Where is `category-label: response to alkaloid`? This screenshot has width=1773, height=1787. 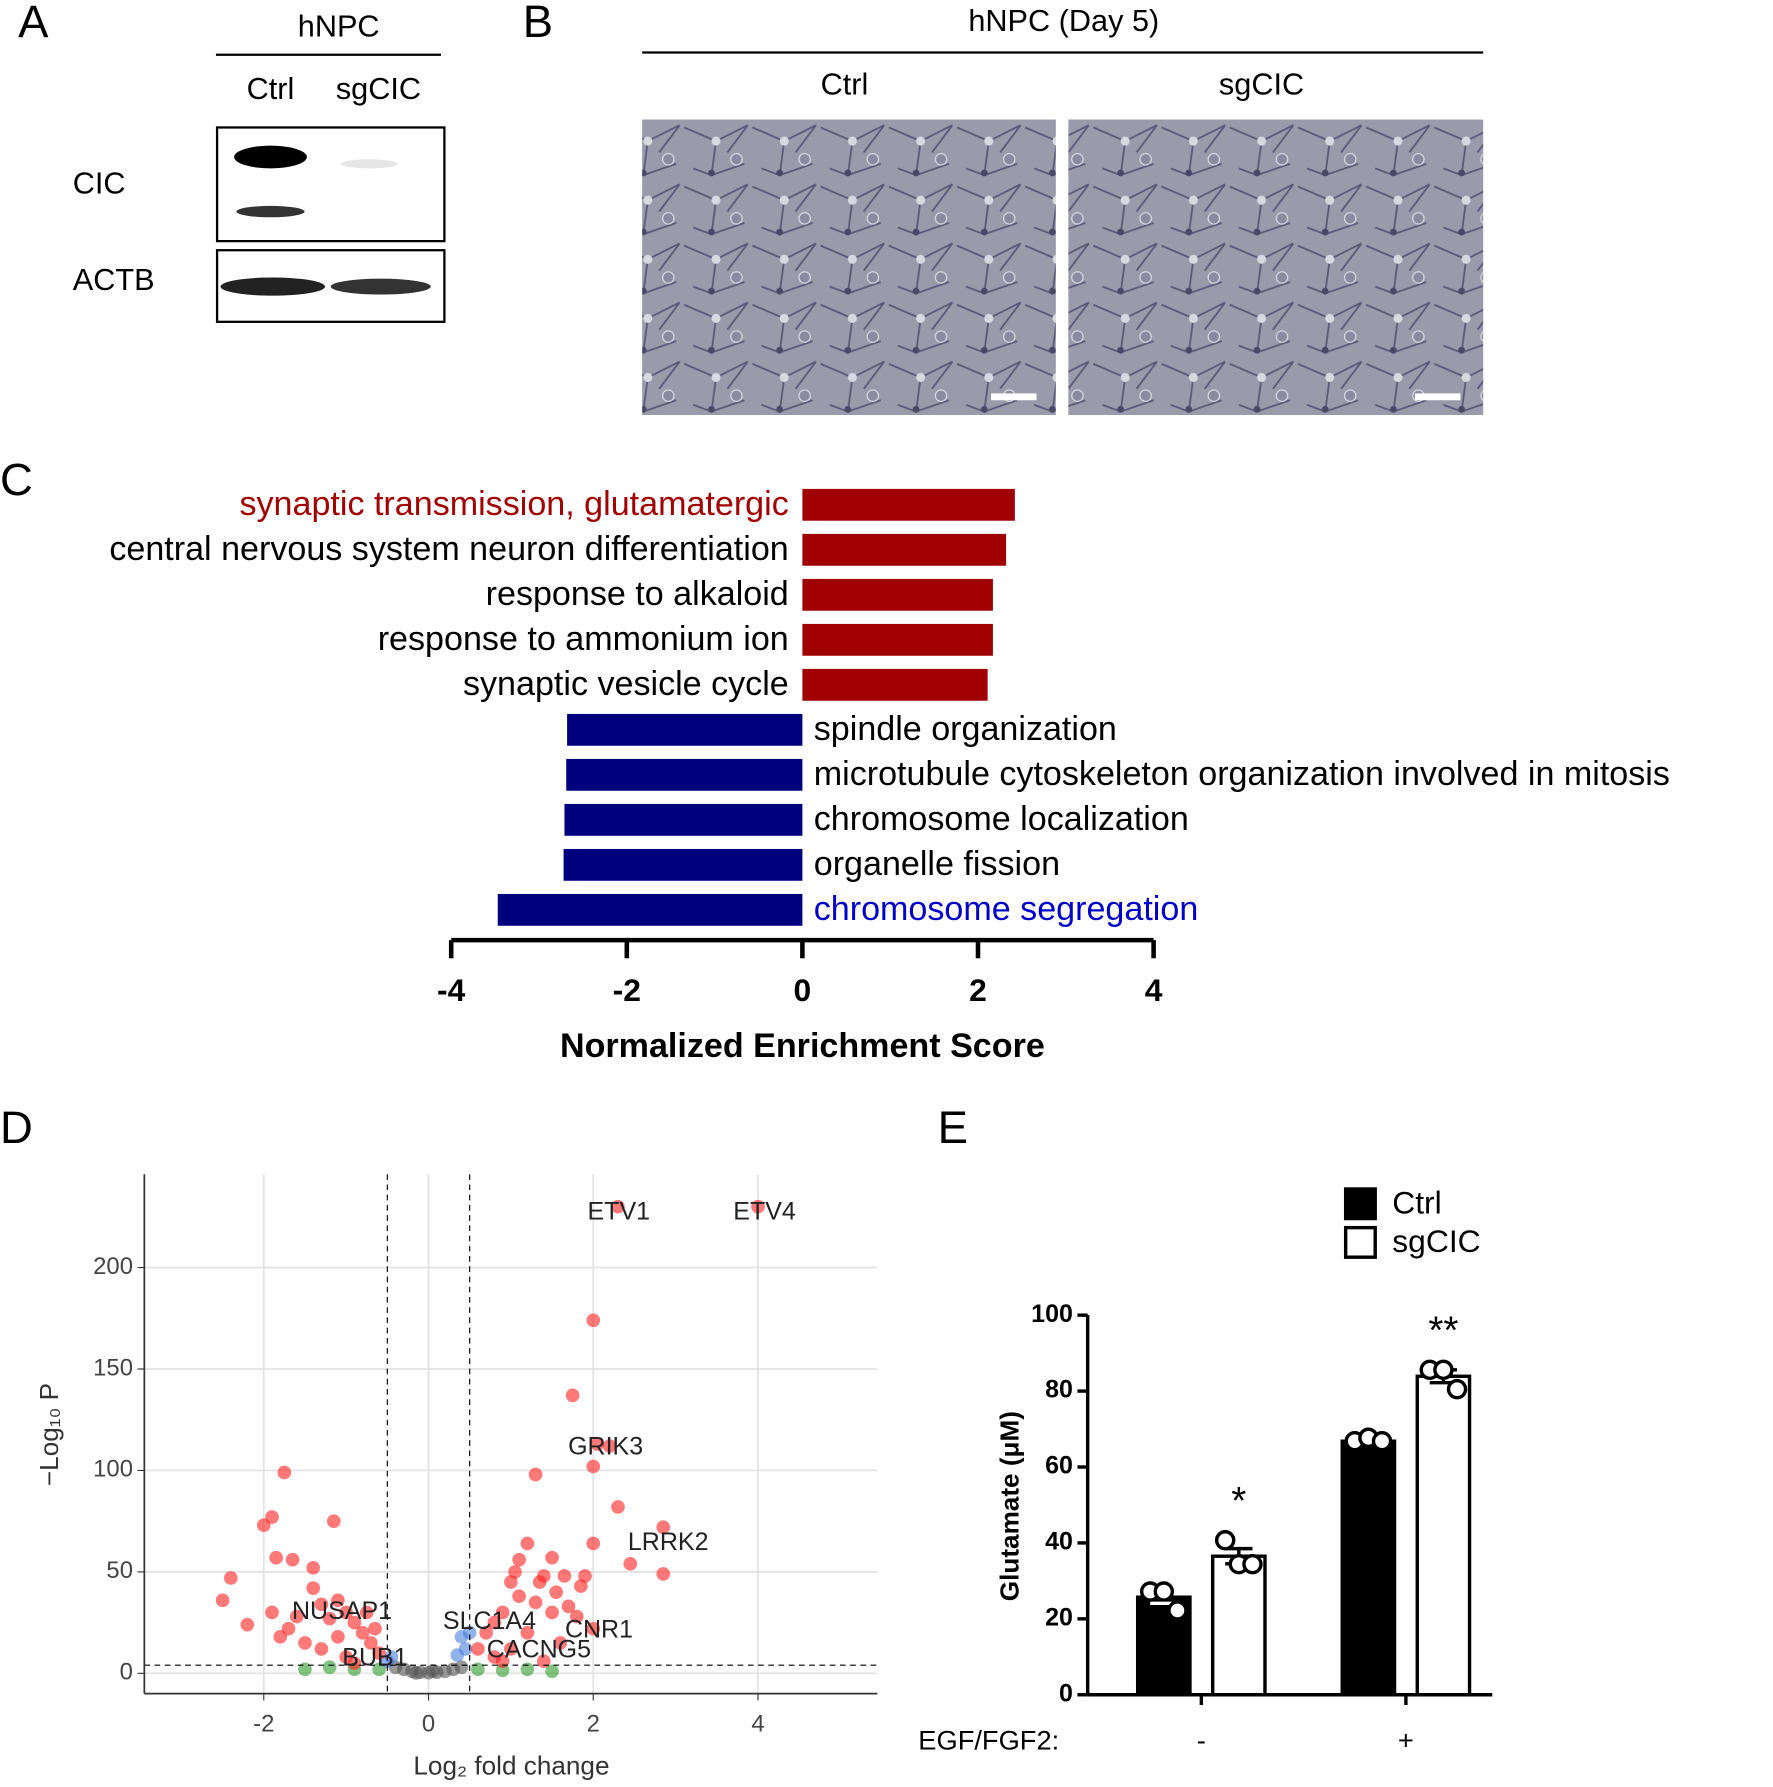
category-label: response to alkaloid is located at coordinates (637, 594).